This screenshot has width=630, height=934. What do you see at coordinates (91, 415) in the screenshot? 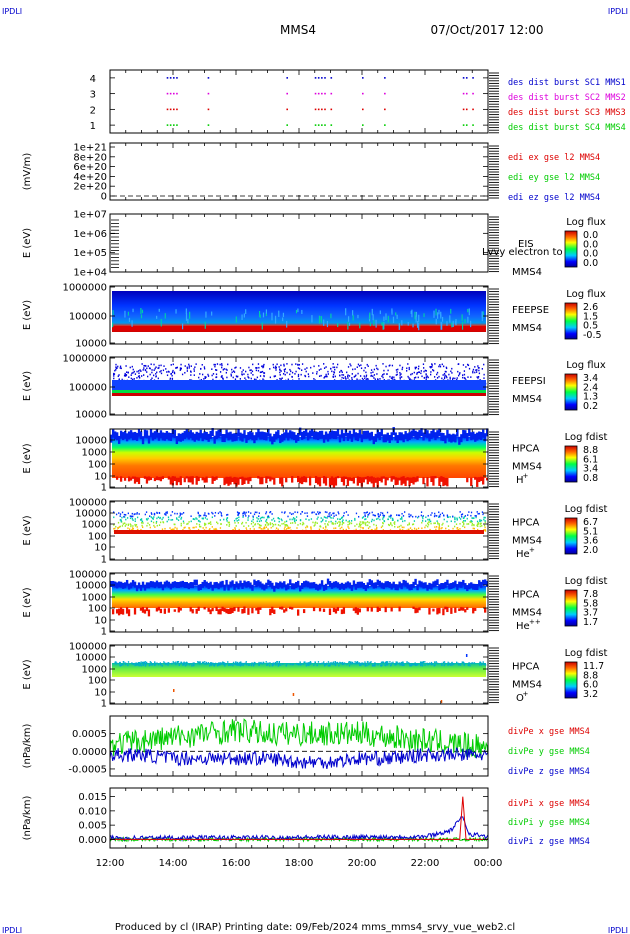
I see `y-tick-label: 10000` at bounding box center [91, 415].